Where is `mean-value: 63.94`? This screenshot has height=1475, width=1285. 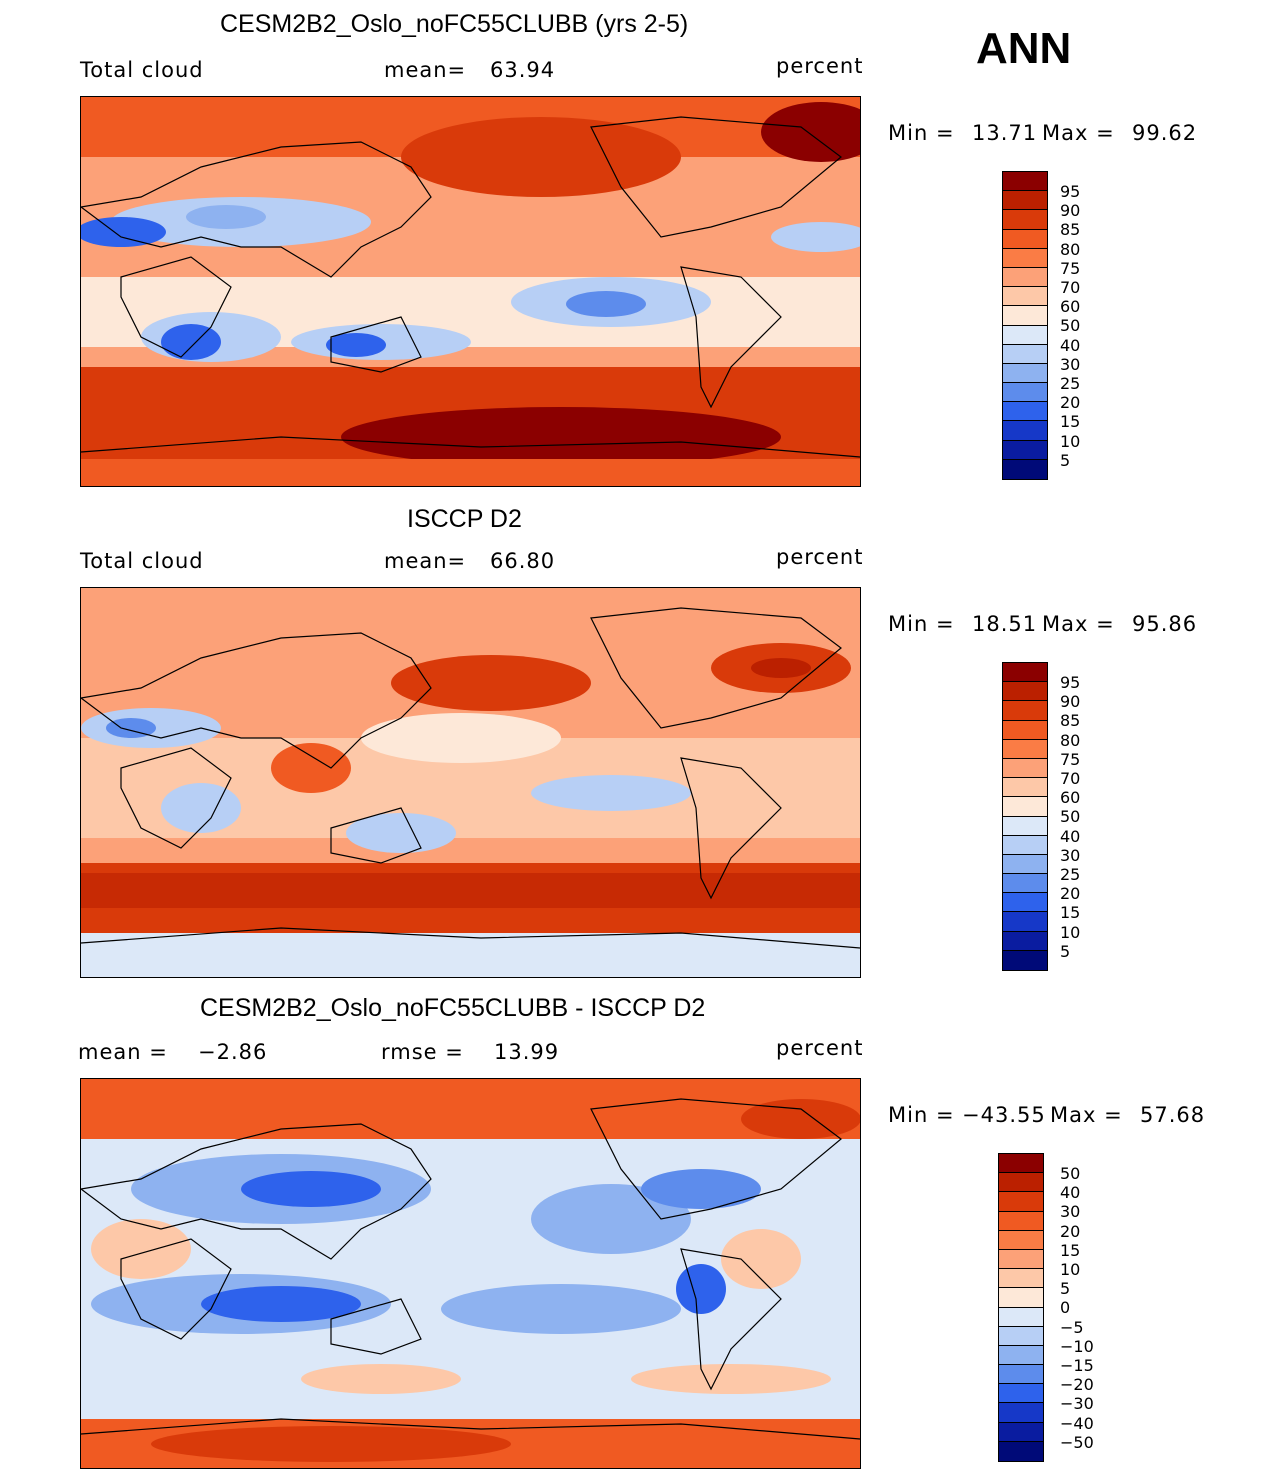 mean-value: 63.94 is located at coordinates (523, 70).